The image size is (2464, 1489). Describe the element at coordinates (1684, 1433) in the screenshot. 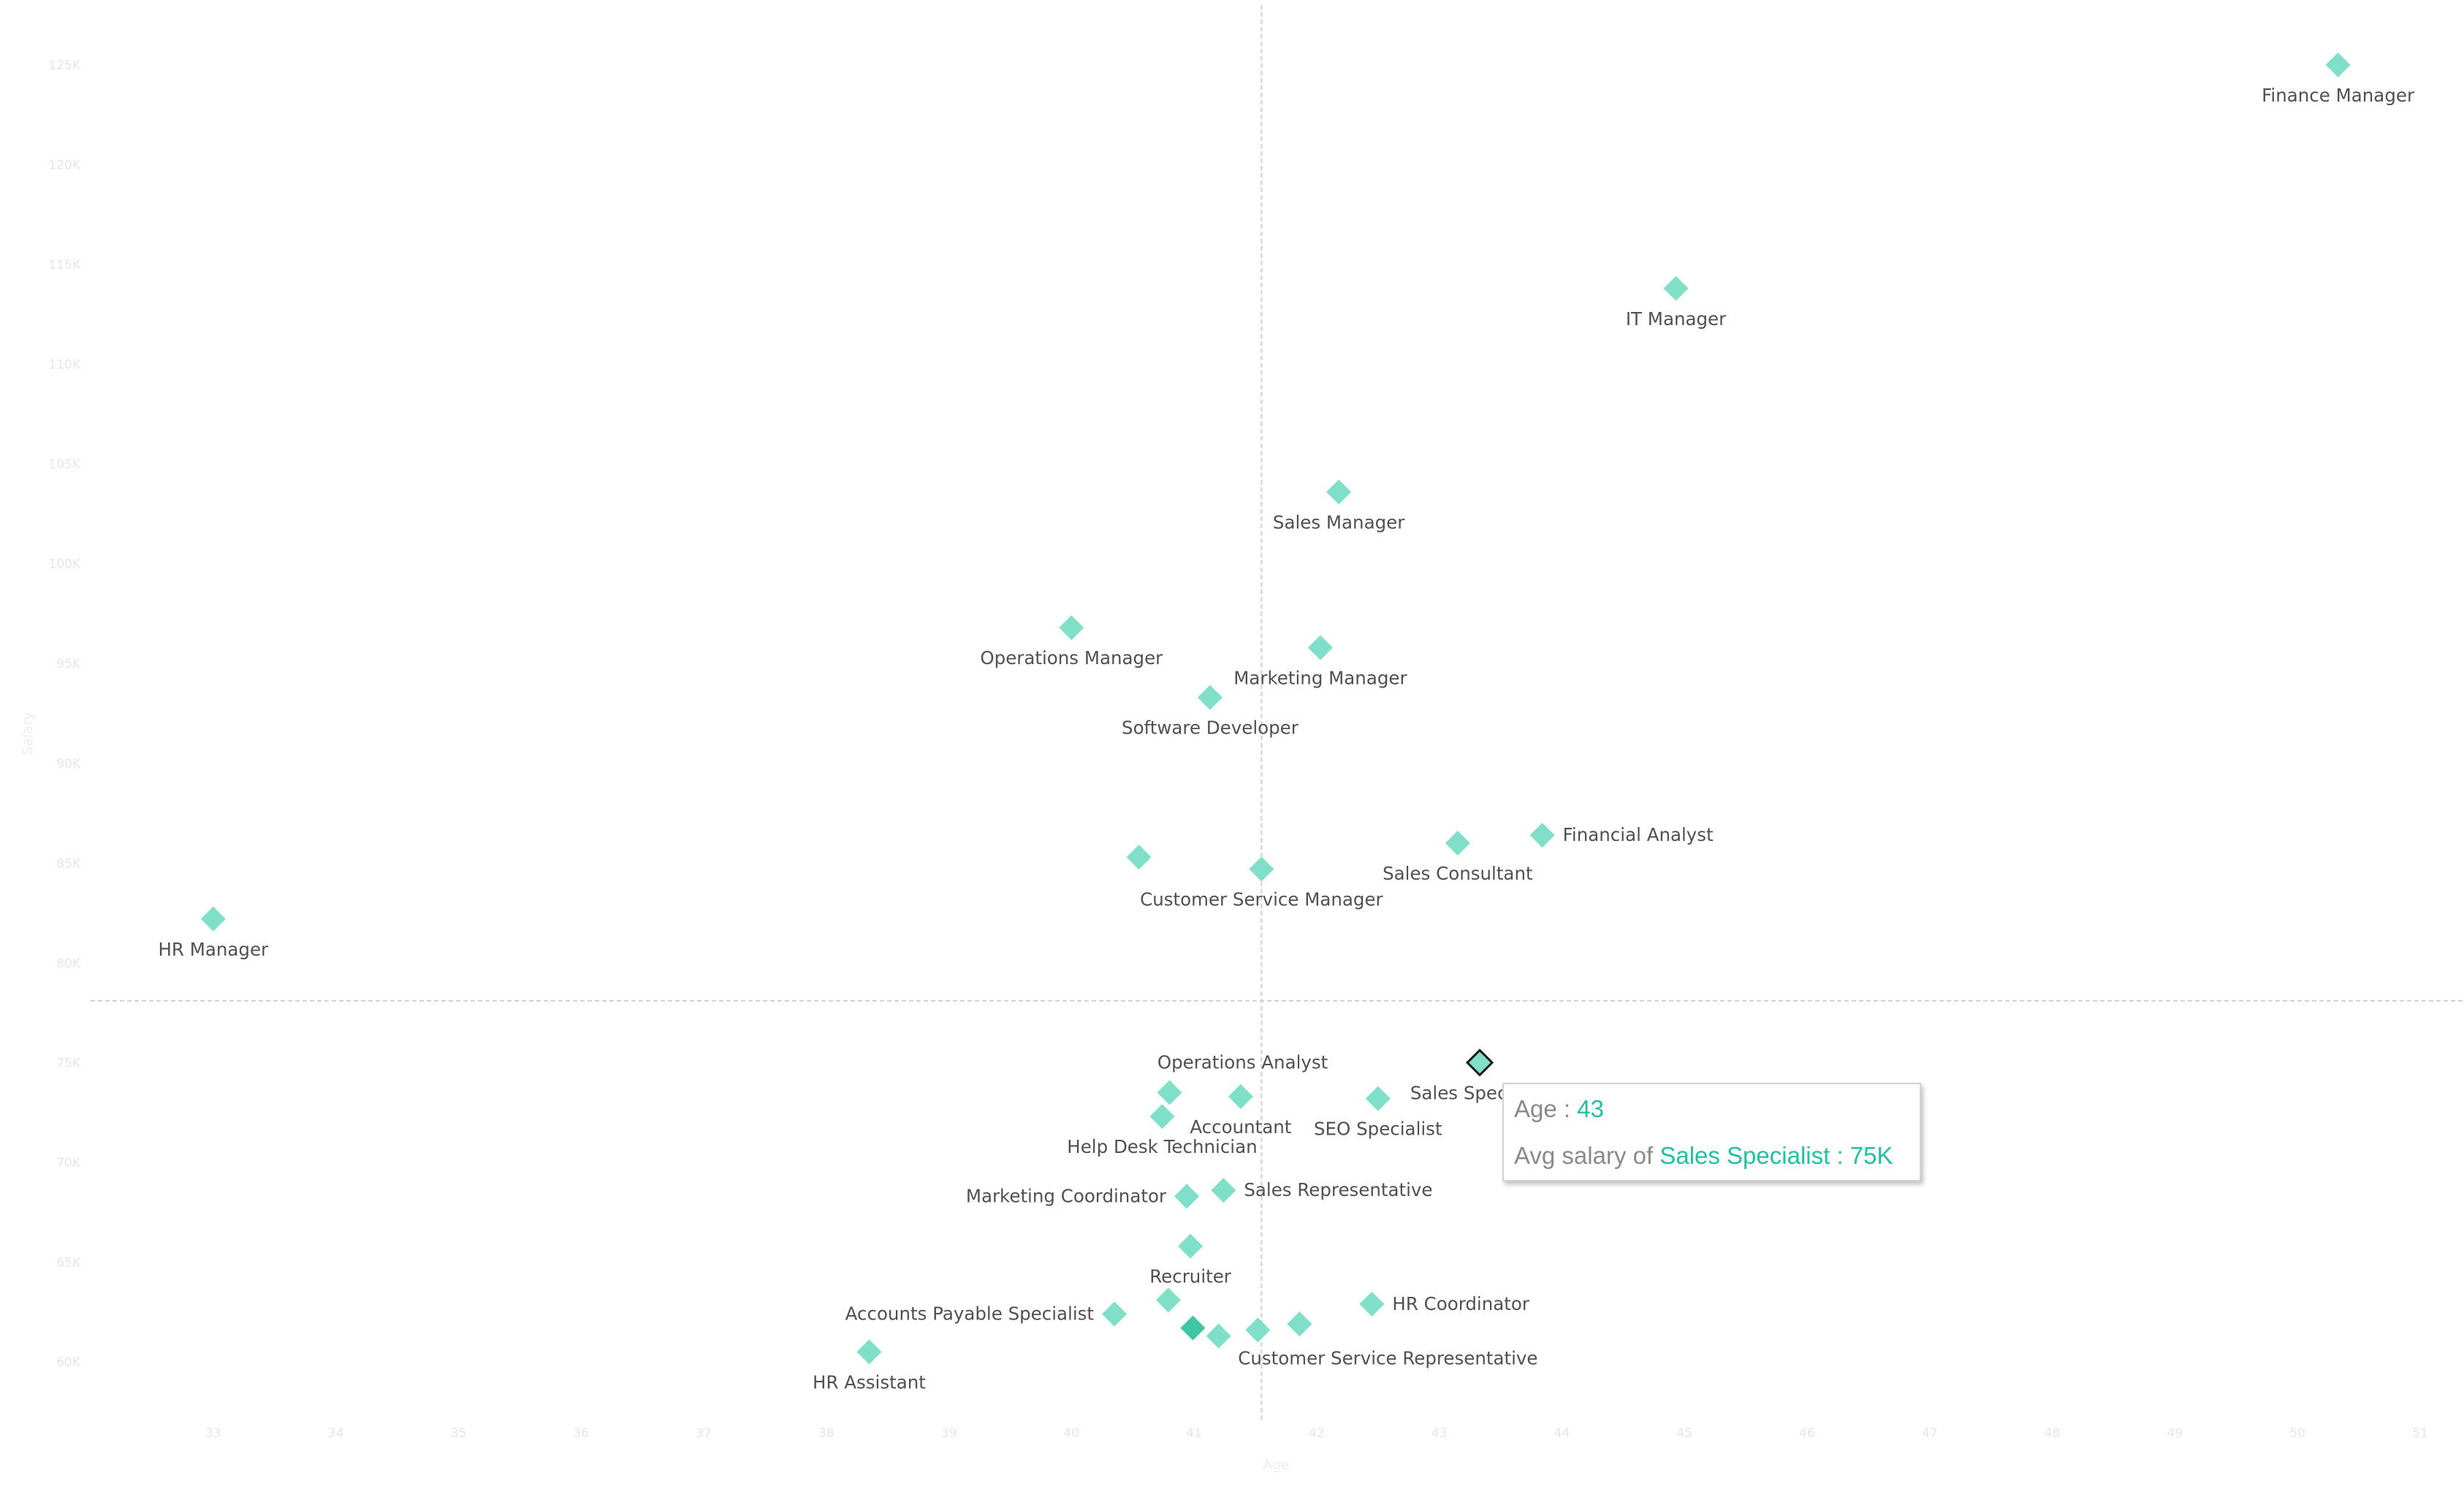

I see `x-tick-label: 45` at that location.